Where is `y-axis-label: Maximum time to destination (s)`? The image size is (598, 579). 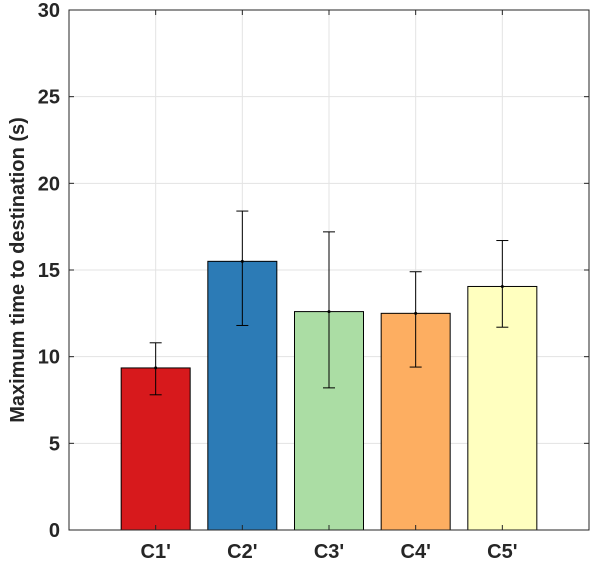
y-axis-label: Maximum time to destination (s) is located at coordinates (18, 270).